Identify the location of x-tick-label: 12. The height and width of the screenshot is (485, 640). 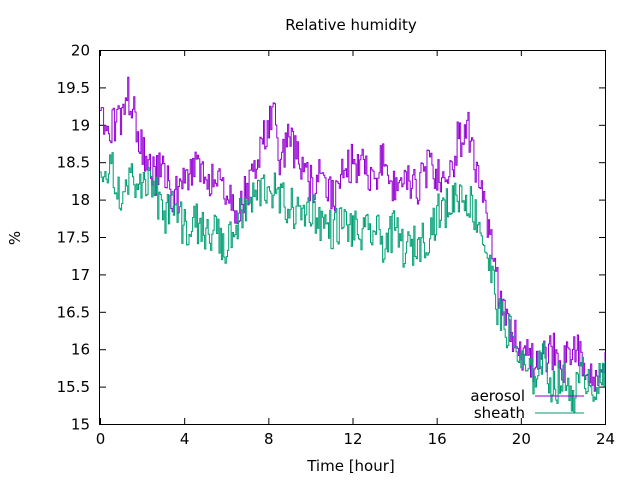
(352, 439).